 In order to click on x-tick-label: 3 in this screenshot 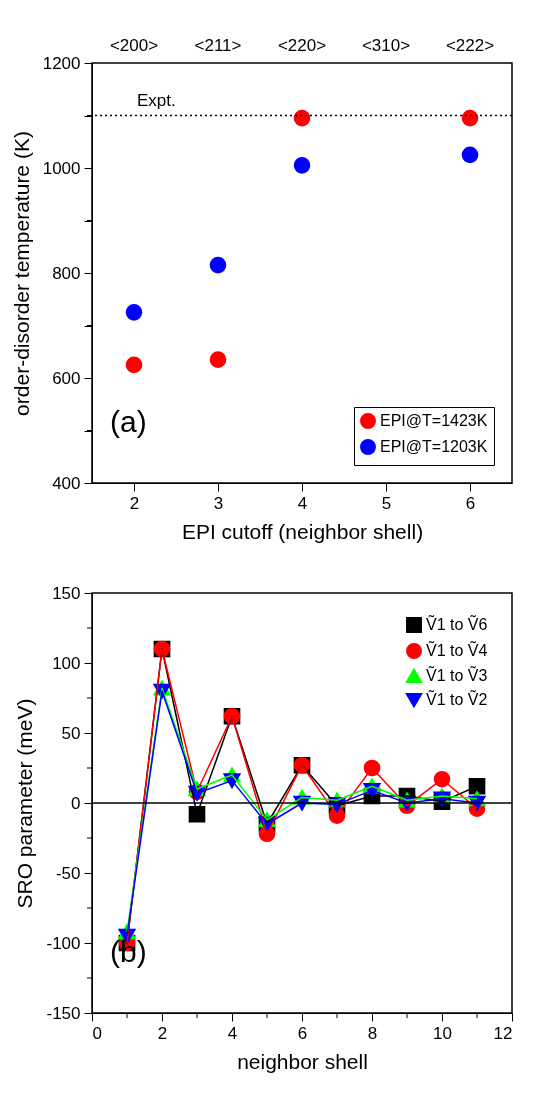, I will do `click(218, 503)`.